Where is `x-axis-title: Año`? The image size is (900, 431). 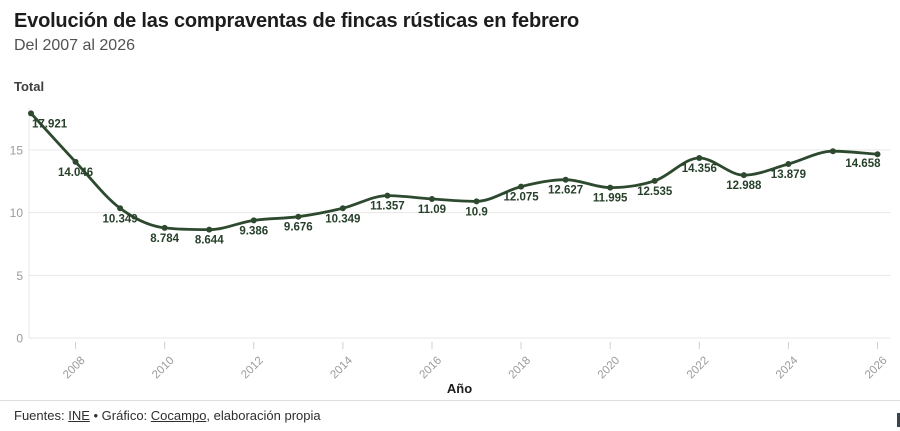 x-axis-title: Año is located at coordinates (459, 388).